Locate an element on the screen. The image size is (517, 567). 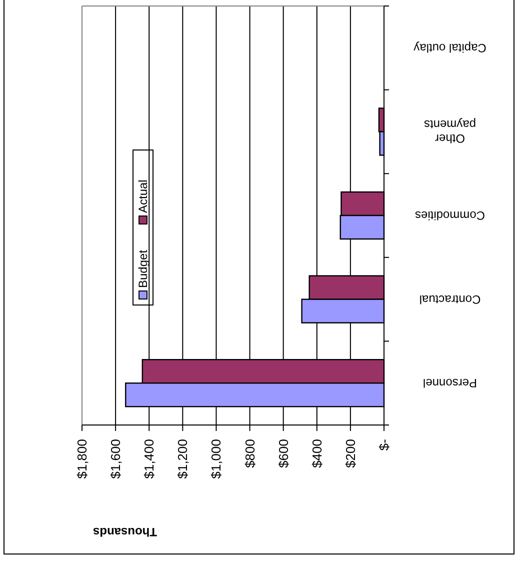
y-tick-label: Other payments is located at coordinates (450, 132).